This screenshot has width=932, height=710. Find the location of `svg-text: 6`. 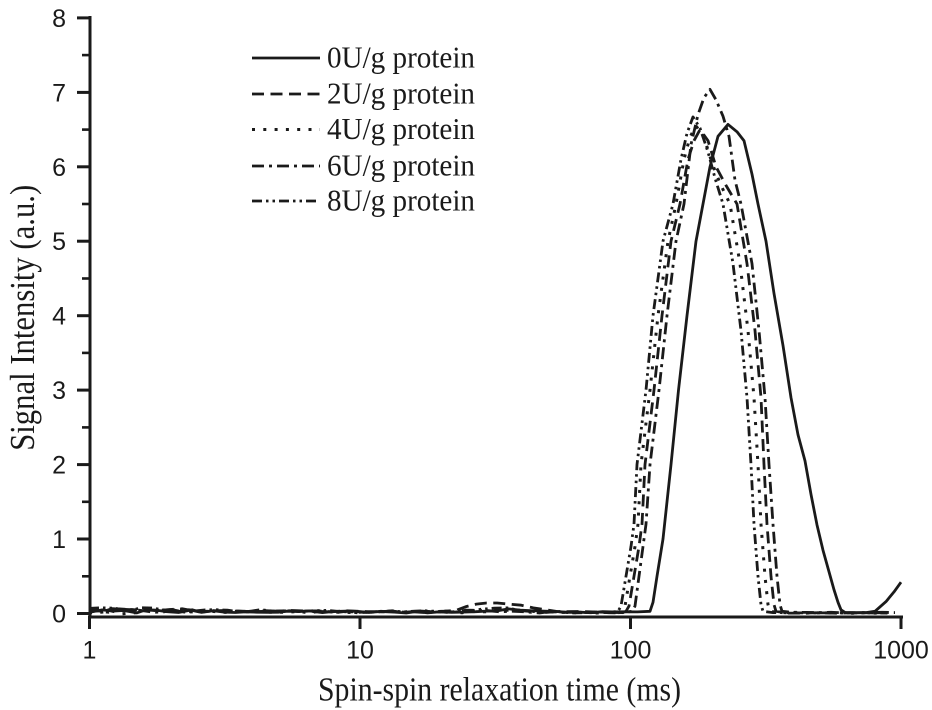

svg-text: 6 is located at coordinates (59, 168).